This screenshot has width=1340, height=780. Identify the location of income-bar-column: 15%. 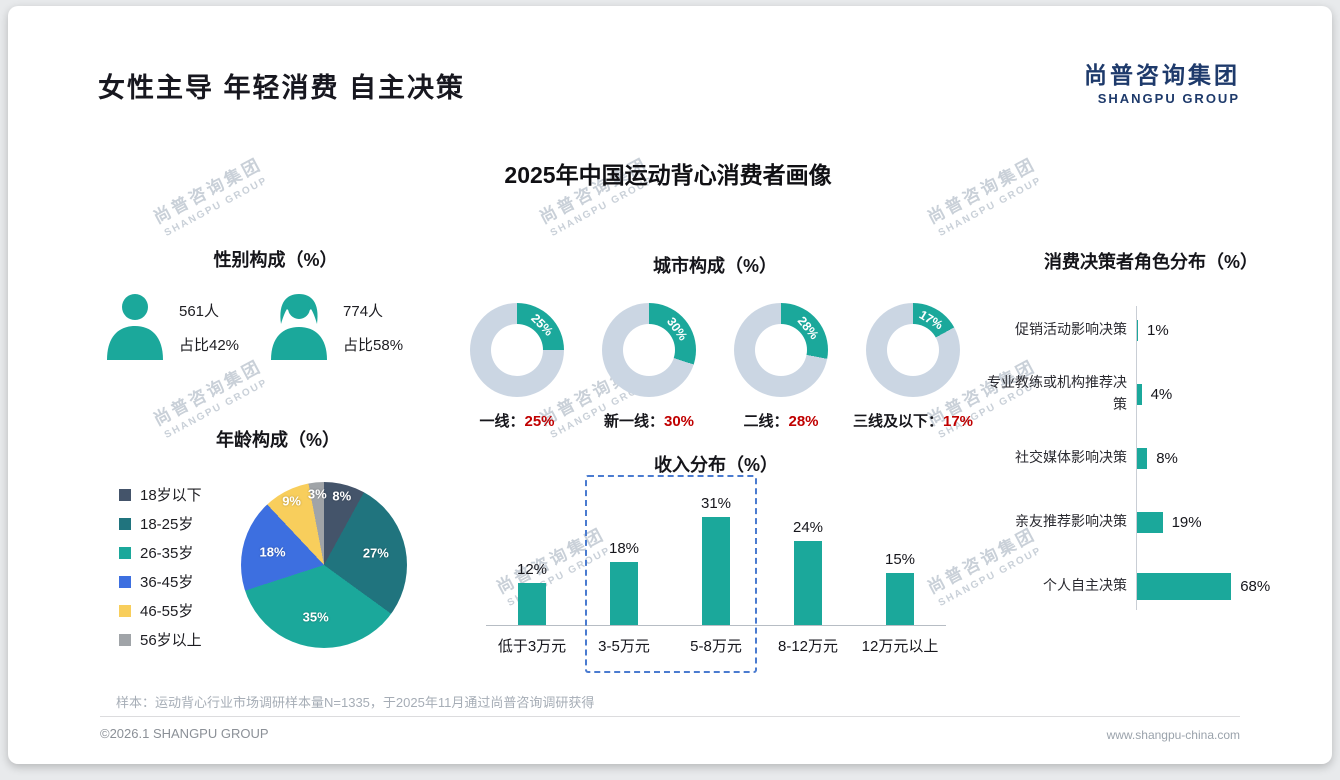
(900, 587).